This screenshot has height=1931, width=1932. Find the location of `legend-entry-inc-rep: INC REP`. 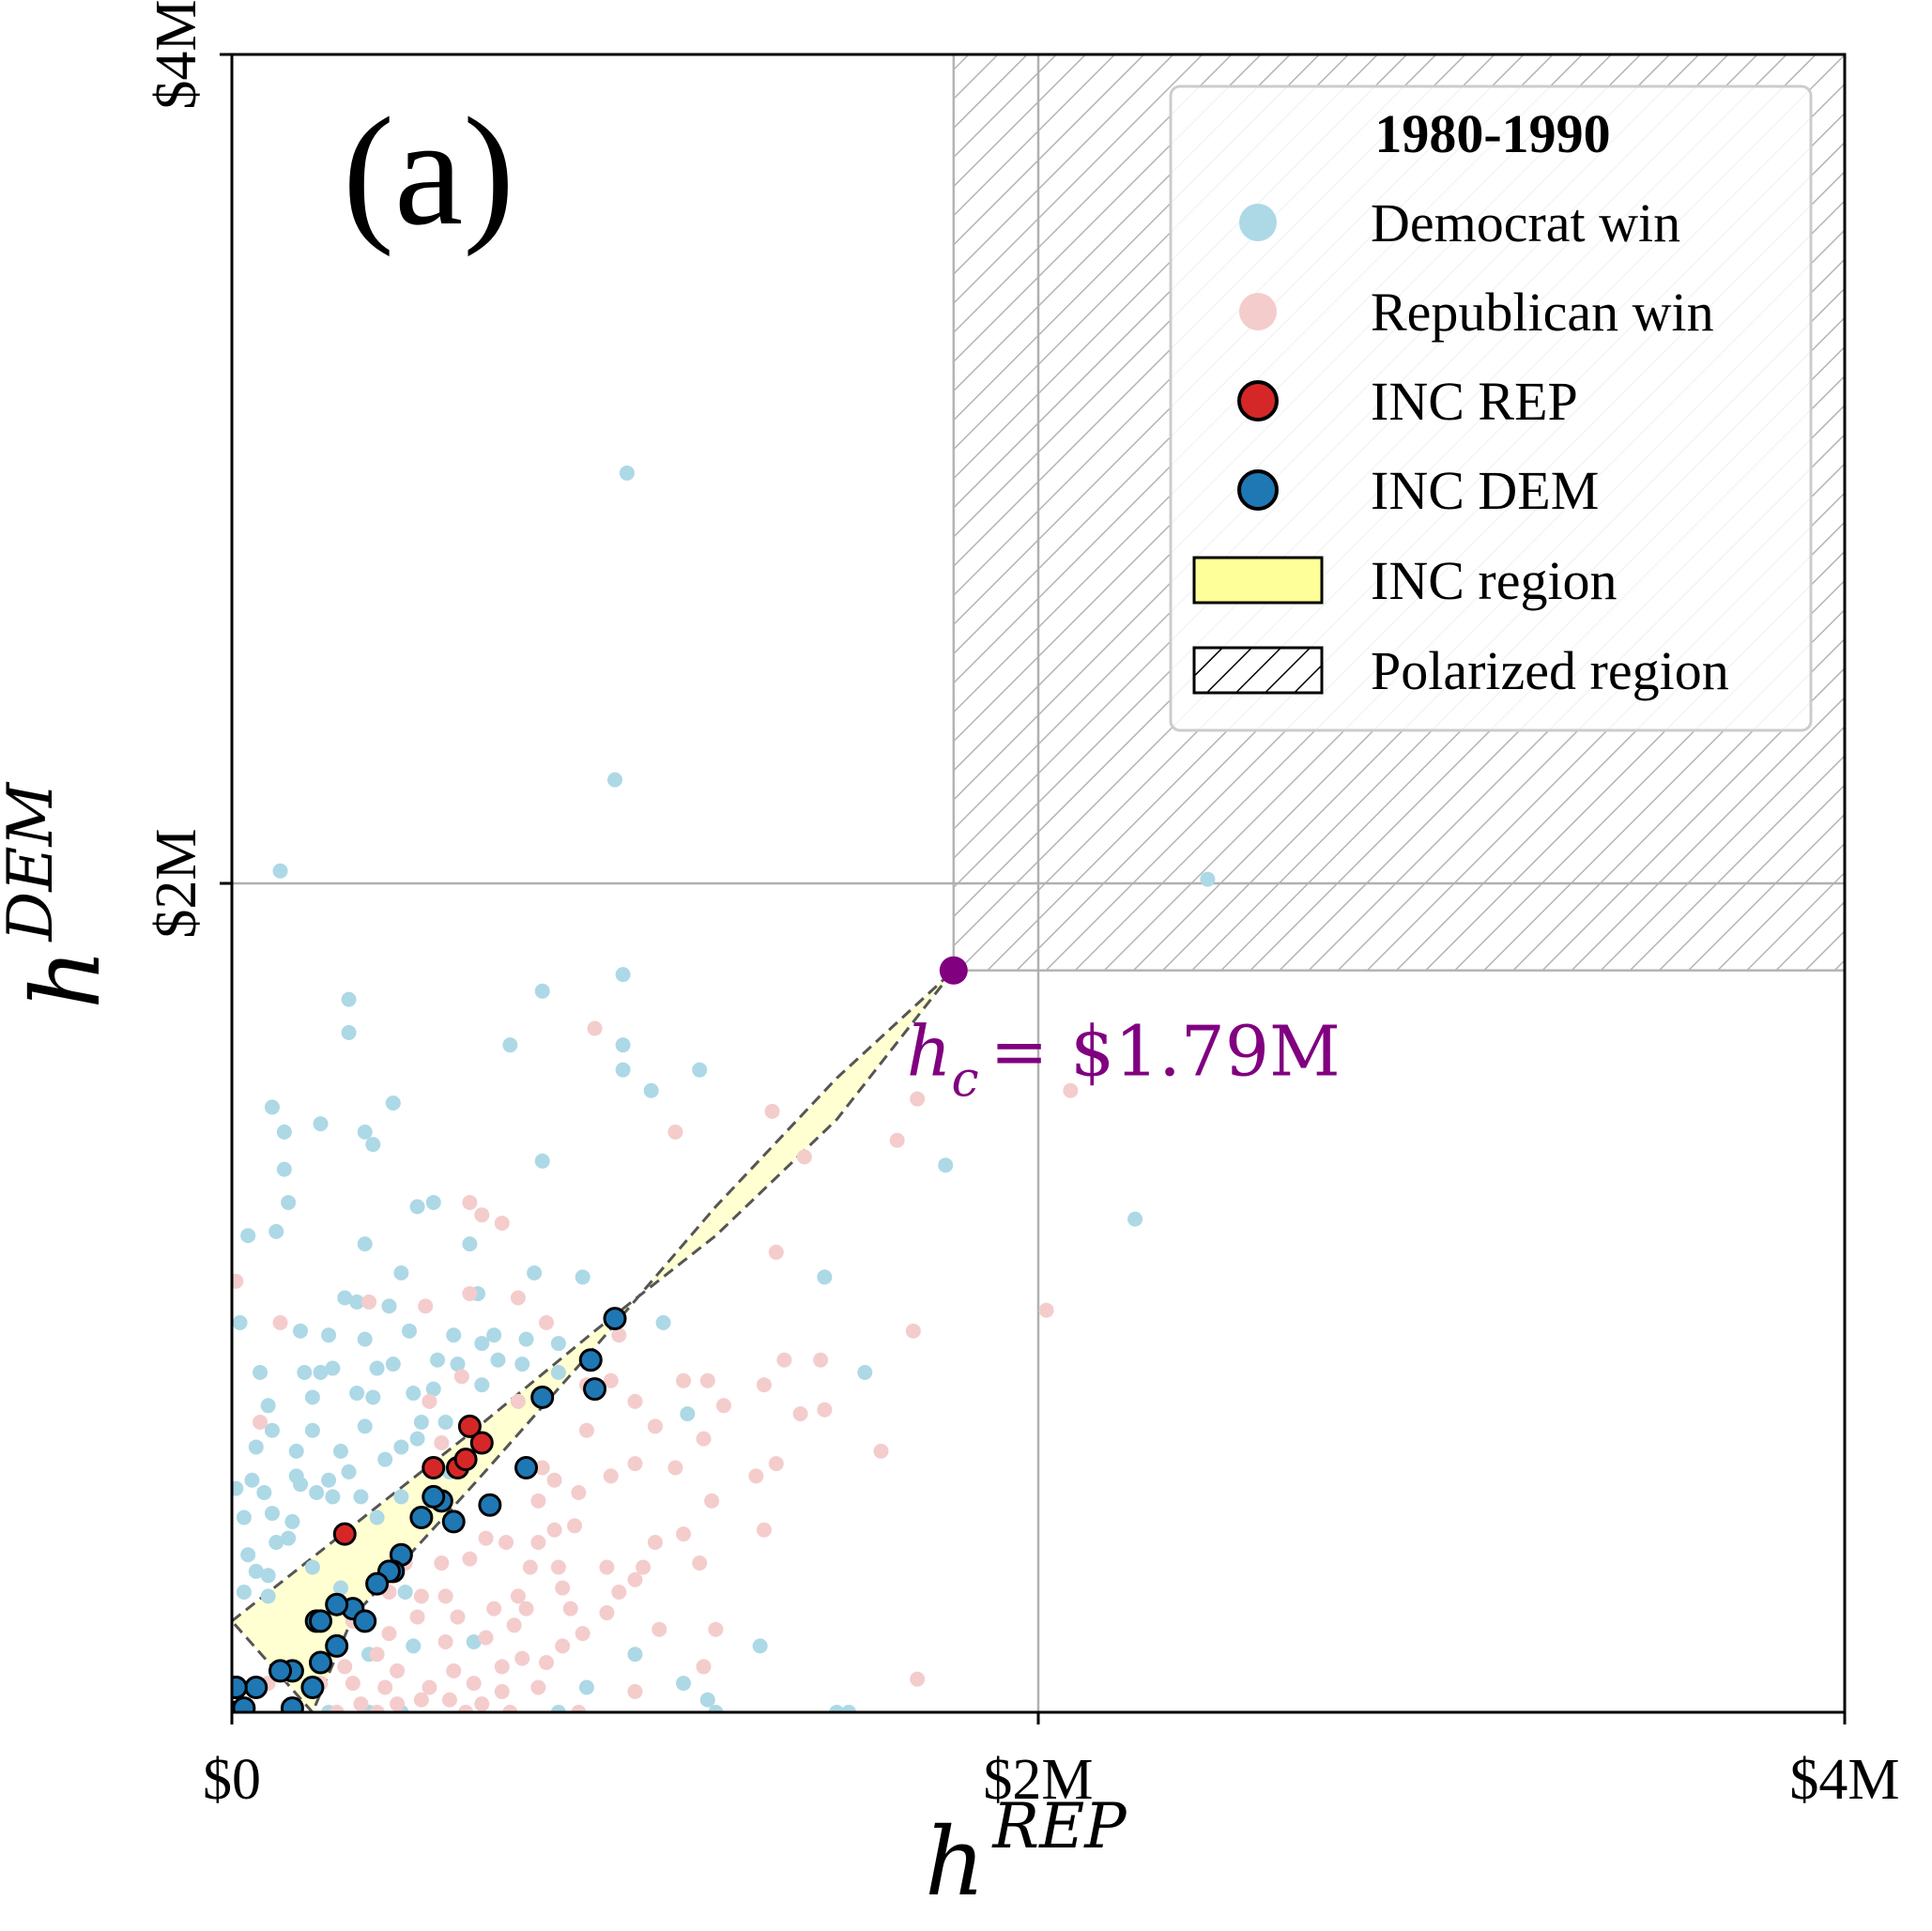

legend-entry-inc-rep: INC REP is located at coordinates (1408, 401).